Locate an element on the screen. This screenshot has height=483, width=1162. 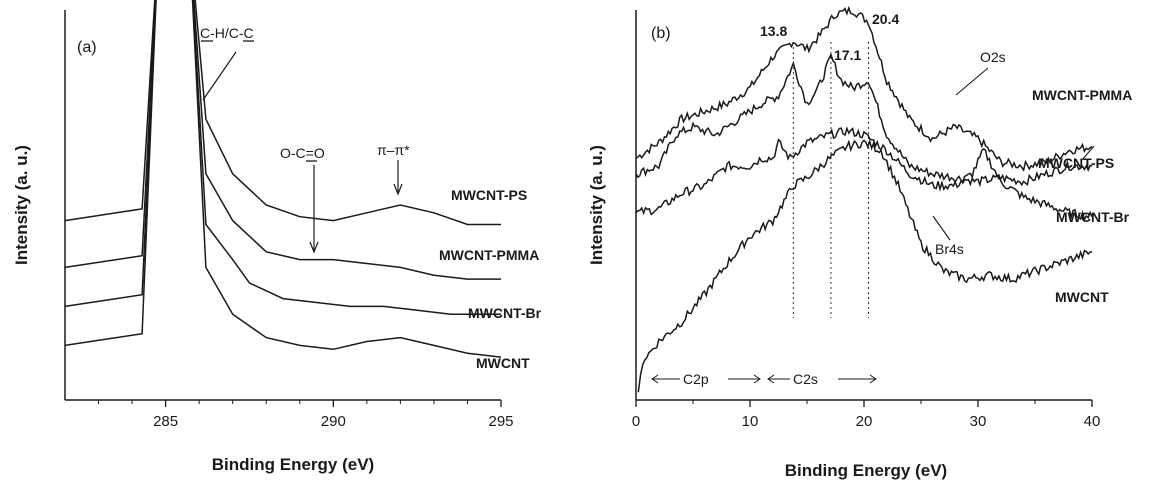
panel-b-label: (b) is located at coordinates (661, 33).